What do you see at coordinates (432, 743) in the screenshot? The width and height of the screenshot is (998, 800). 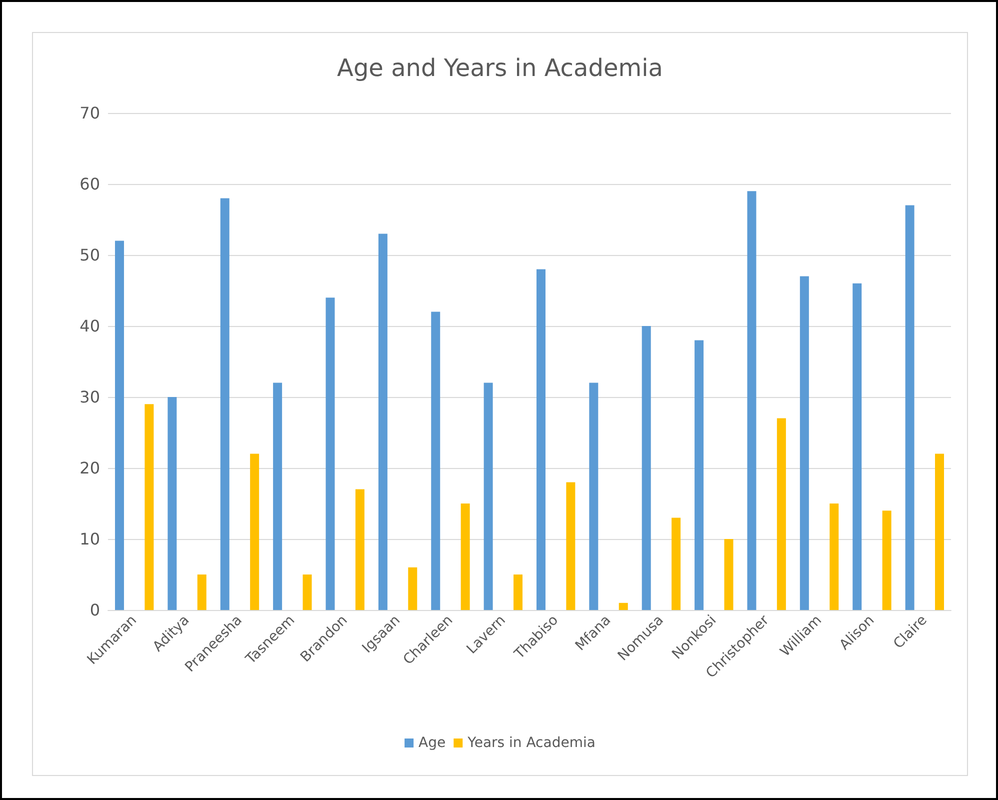 I see `legend-label: Age` at bounding box center [432, 743].